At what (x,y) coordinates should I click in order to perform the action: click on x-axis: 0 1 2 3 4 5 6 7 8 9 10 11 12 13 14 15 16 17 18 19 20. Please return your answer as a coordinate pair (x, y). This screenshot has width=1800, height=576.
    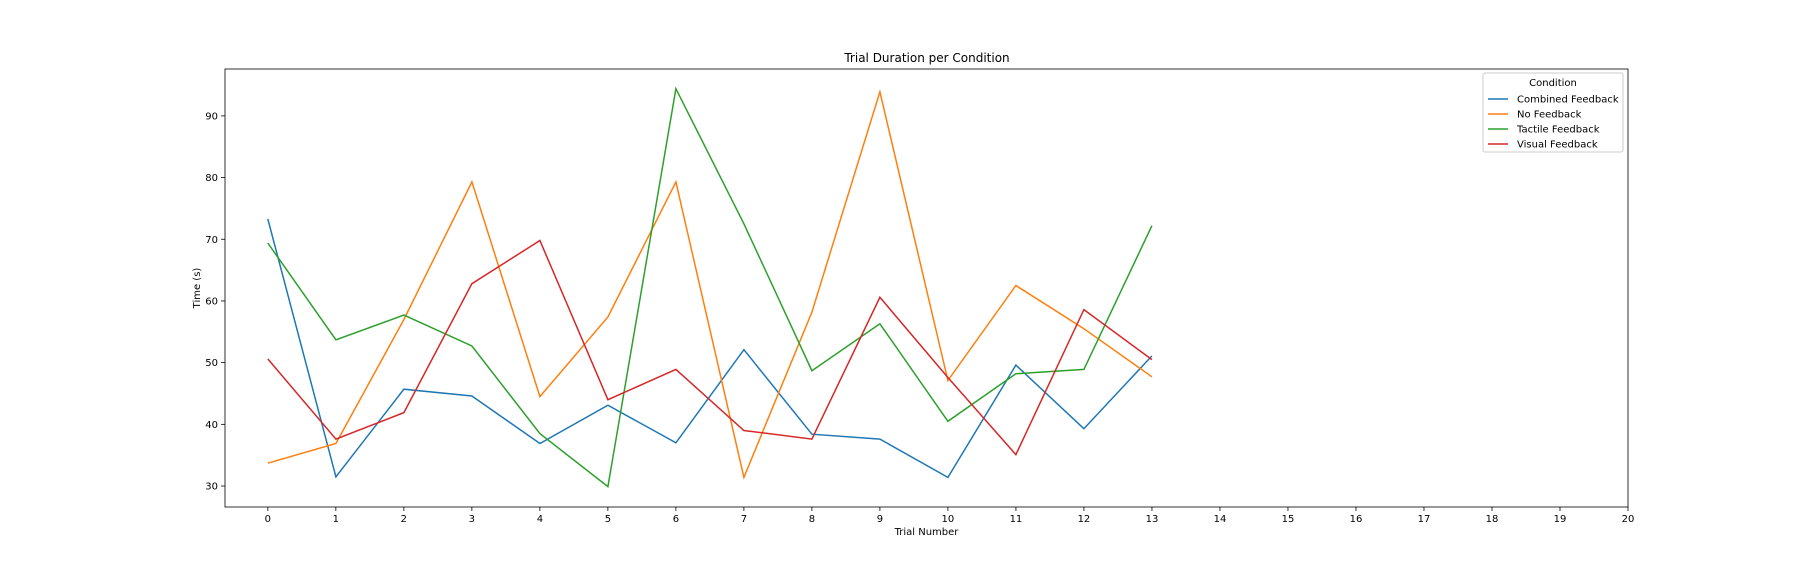
    Looking at the image, I should click on (950, 516).